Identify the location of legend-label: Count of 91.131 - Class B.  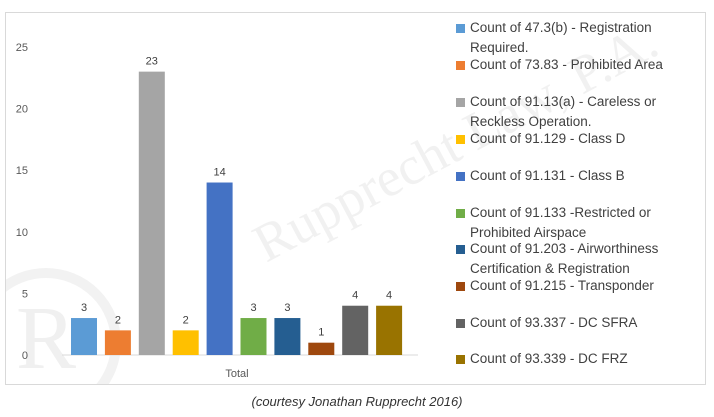
(547, 175).